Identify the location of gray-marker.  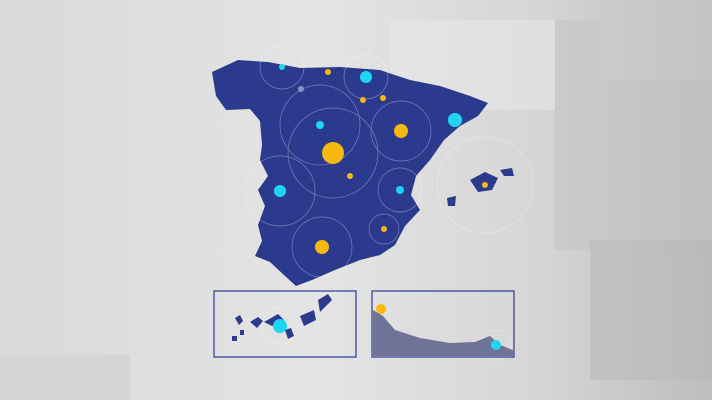
(301, 89).